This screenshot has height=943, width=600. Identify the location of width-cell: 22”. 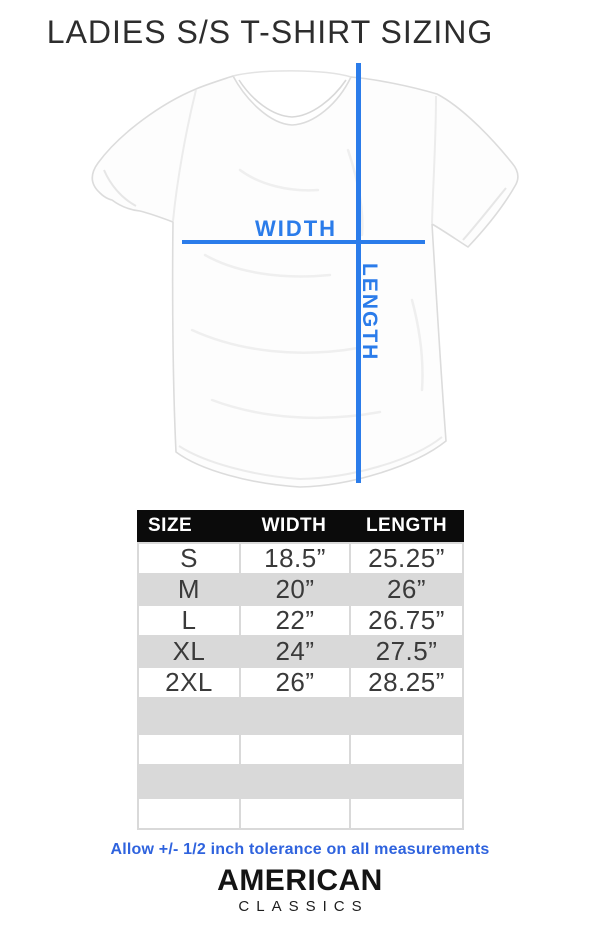
(295, 620).